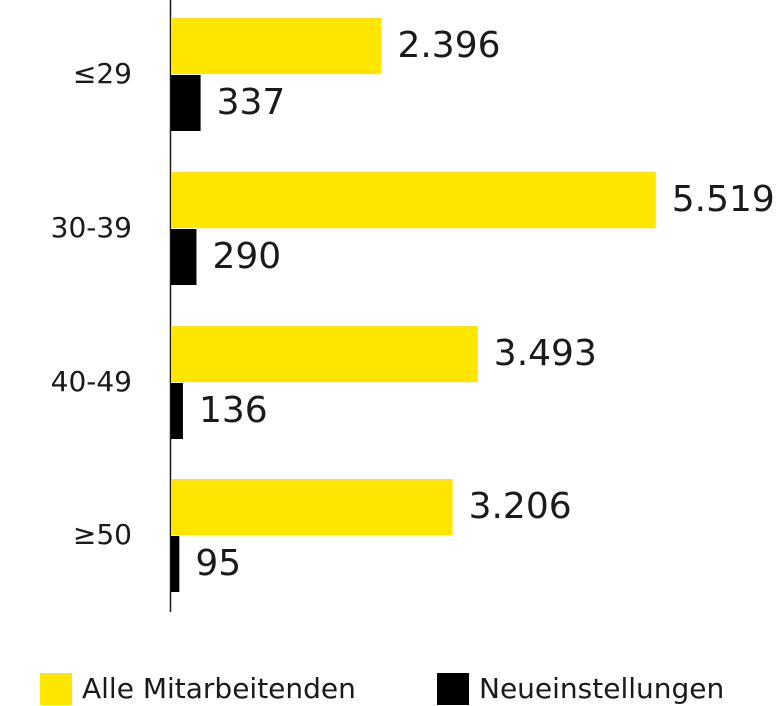 The width and height of the screenshot is (776, 706). Describe the element at coordinates (723, 199) in the screenshot. I see `value-label: 5.519` at that location.